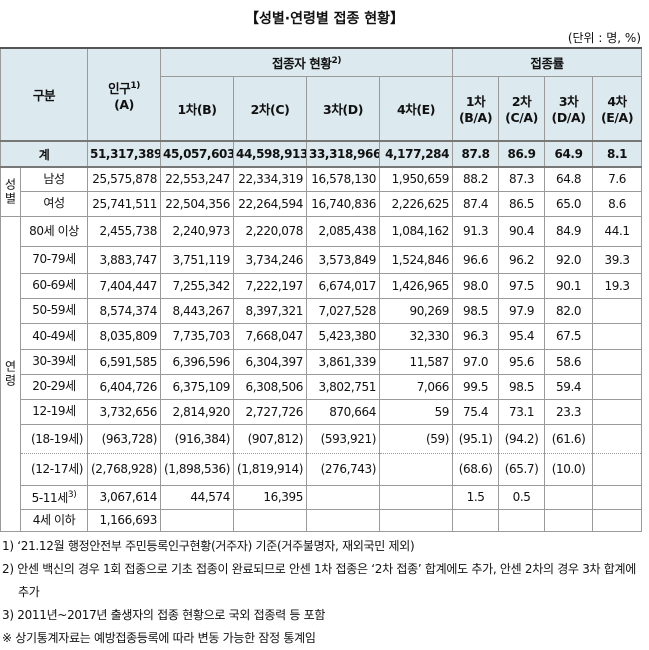  Describe the element at coordinates (569, 336) in the screenshot. I see `data-cell: 67.5` at that location.